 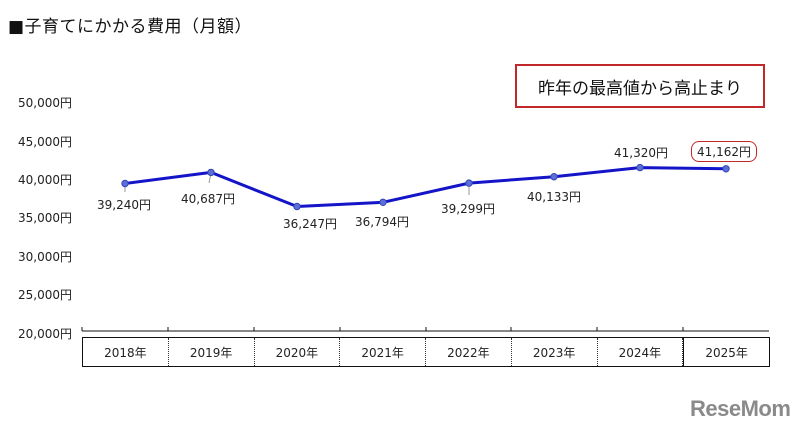 What do you see at coordinates (726, 352) in the screenshot?
I see `category-2025: 2025年` at bounding box center [726, 352].